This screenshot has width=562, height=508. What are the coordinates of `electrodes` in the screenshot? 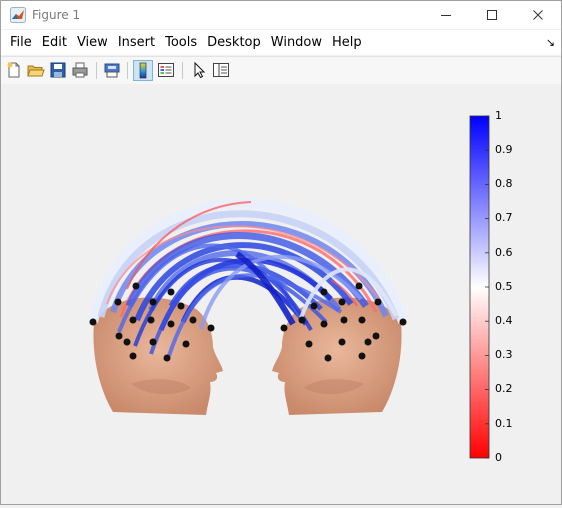 It's located at (248, 322).